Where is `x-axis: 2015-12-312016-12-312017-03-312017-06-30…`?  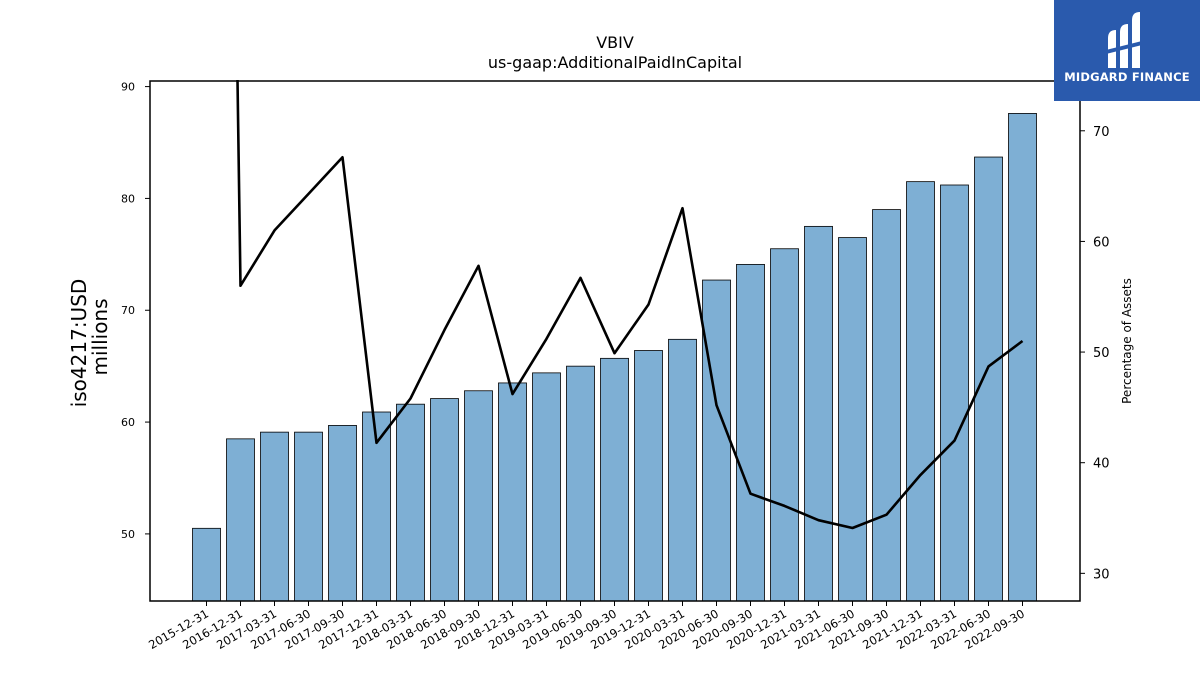 x-axis: 2015-12-312016-12-312017-03-312017-06-30… is located at coordinates (586, 626).